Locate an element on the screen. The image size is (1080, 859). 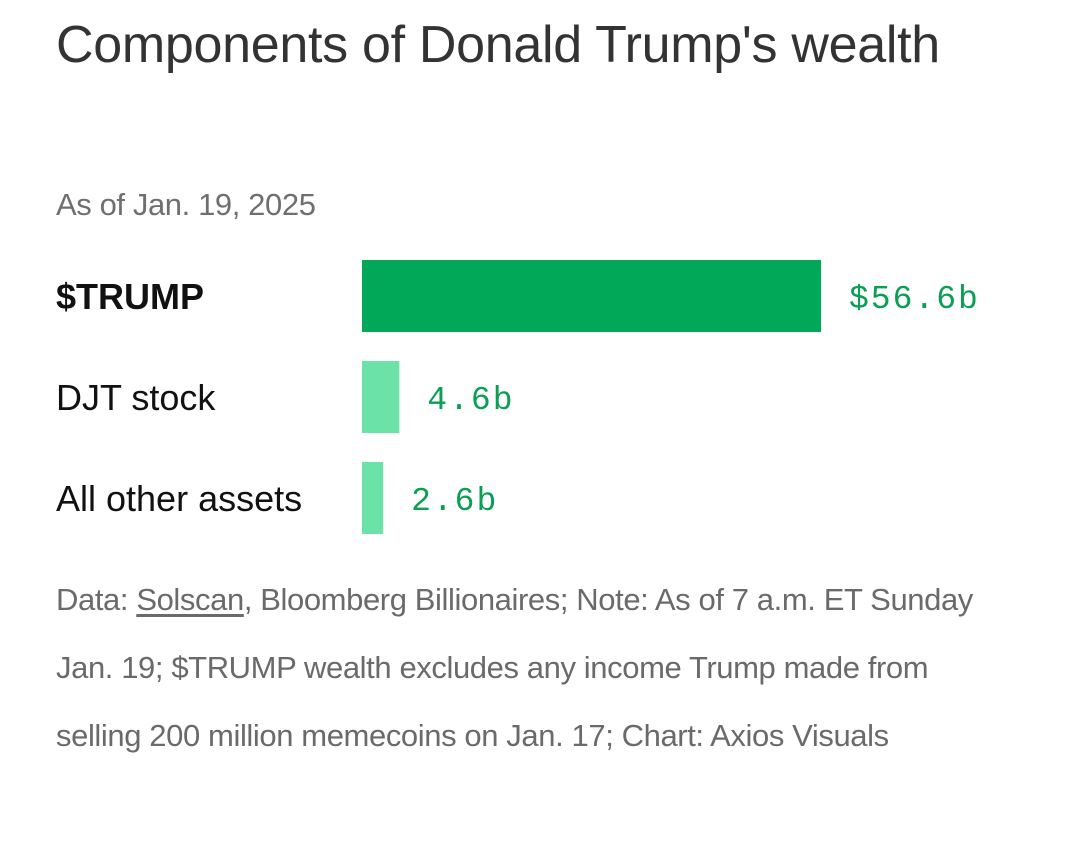
chart-subtitle: As of Jan. 19, 2025 is located at coordinates (186, 204).